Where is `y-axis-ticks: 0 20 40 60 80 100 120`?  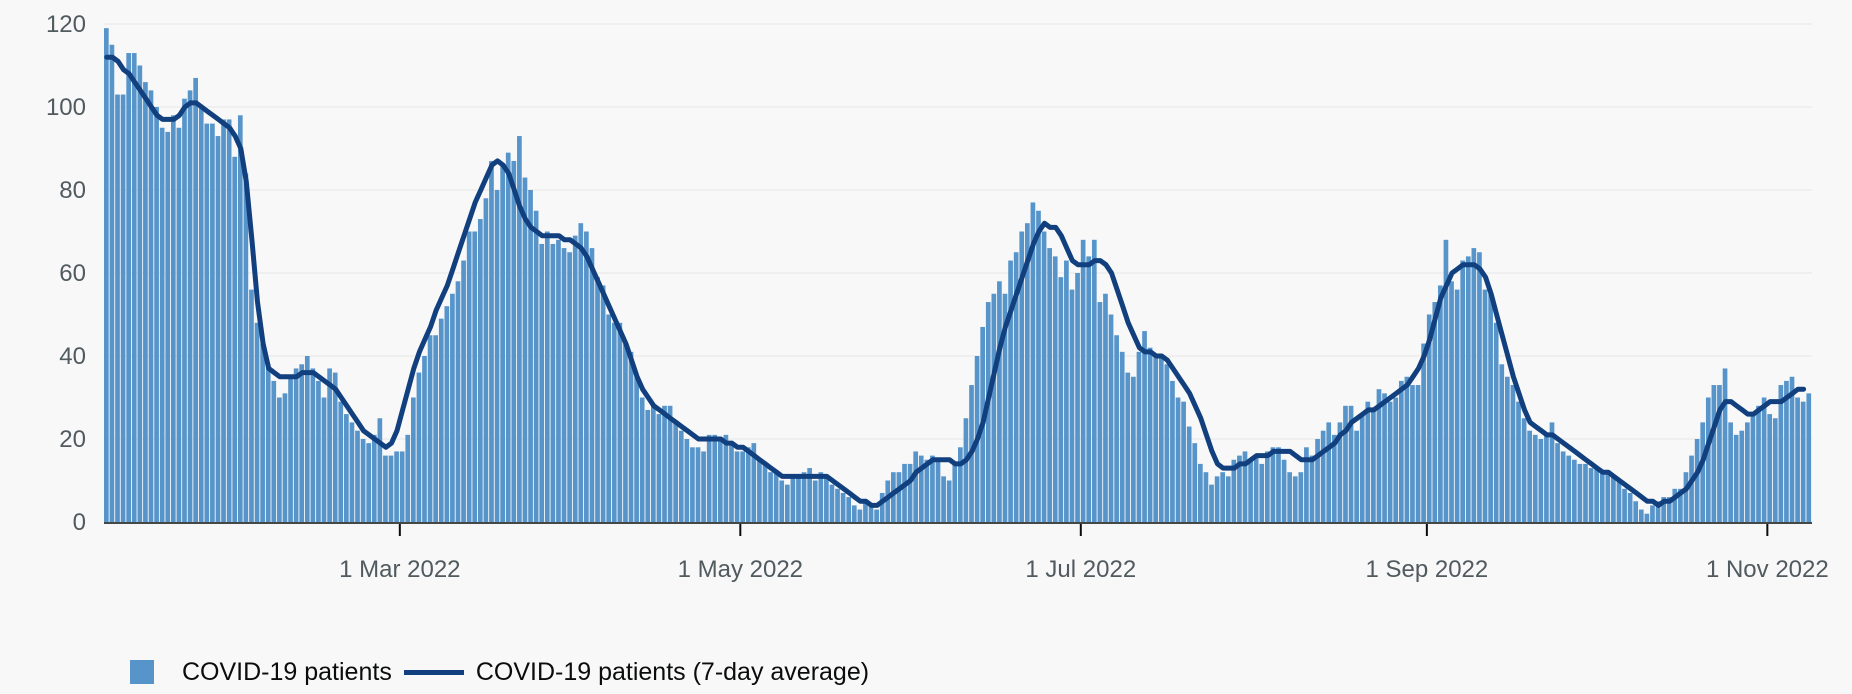
y-axis-ticks: 0 20 40 60 80 100 120 is located at coordinates (66, 273).